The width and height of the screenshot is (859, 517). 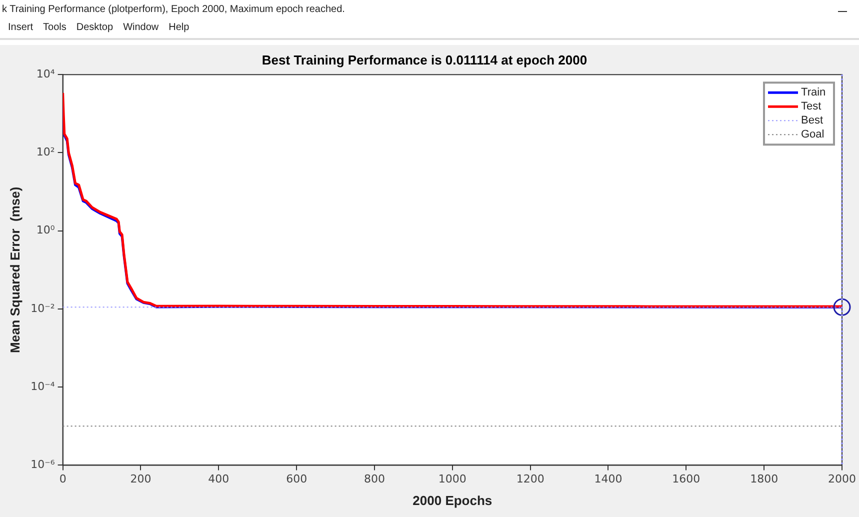 What do you see at coordinates (141, 479) in the screenshot?
I see `x-tick-label: 200` at bounding box center [141, 479].